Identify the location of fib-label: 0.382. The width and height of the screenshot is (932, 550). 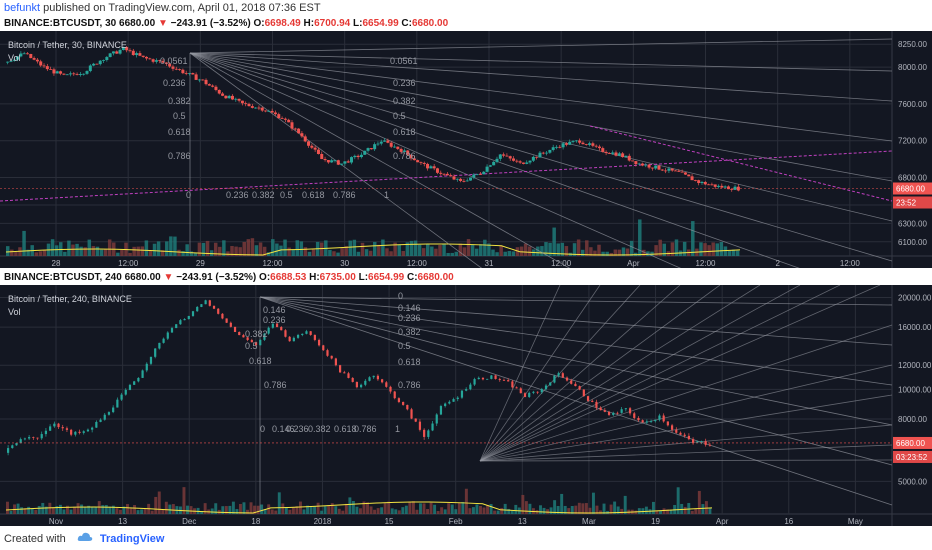
(409, 332).